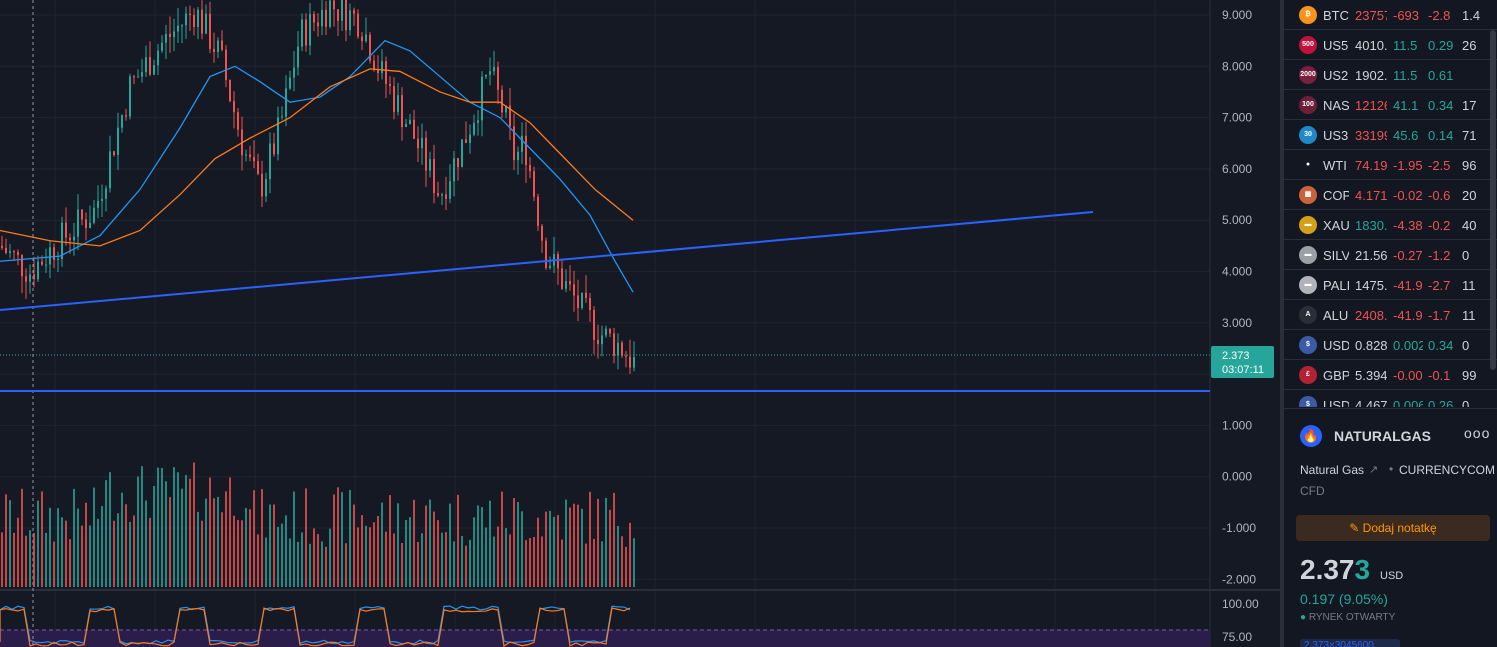 The height and width of the screenshot is (647, 1497). I want to click on watchlist-volume: 11, so click(1469, 285).